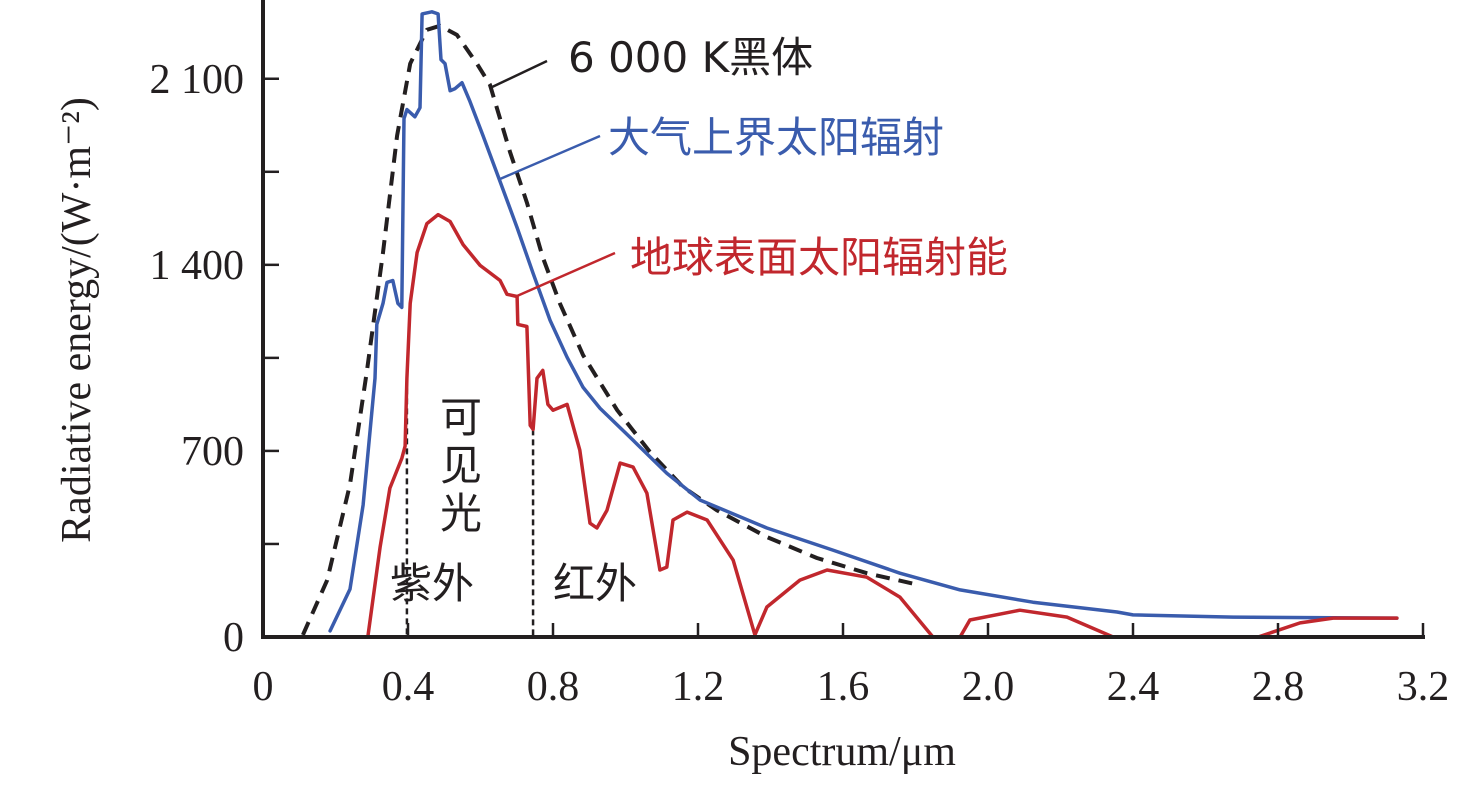 This screenshot has width=1476, height=786. I want to click on x-tick-label: 3.2, so click(1423, 687).